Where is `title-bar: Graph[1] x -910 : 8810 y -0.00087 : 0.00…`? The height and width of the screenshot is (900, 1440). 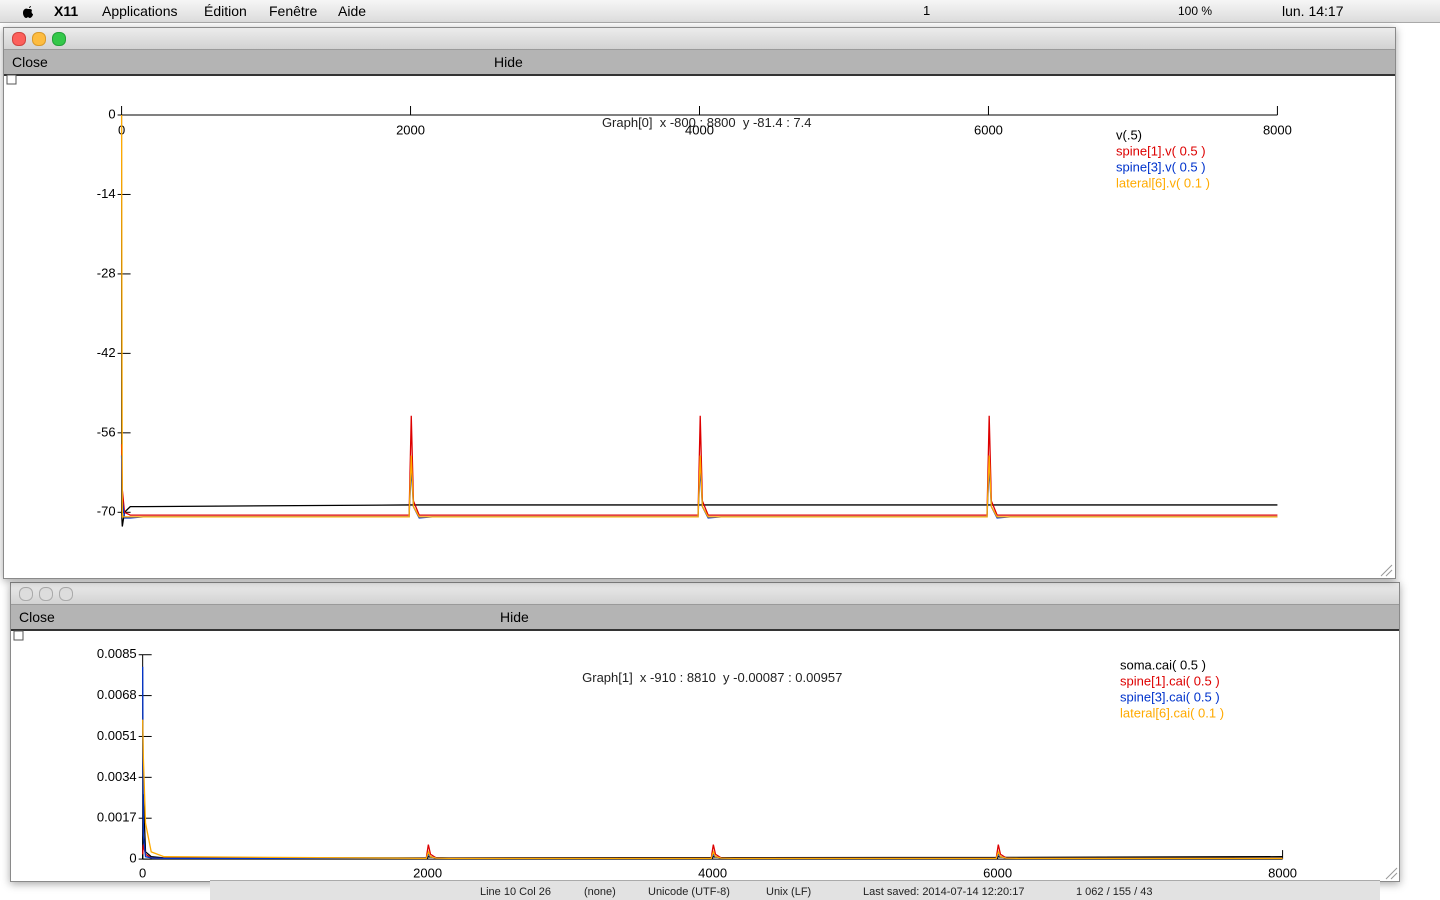 title-bar: Graph[1] x -910 : 8810 y -0.00087 : 0.00… is located at coordinates (705, 634).